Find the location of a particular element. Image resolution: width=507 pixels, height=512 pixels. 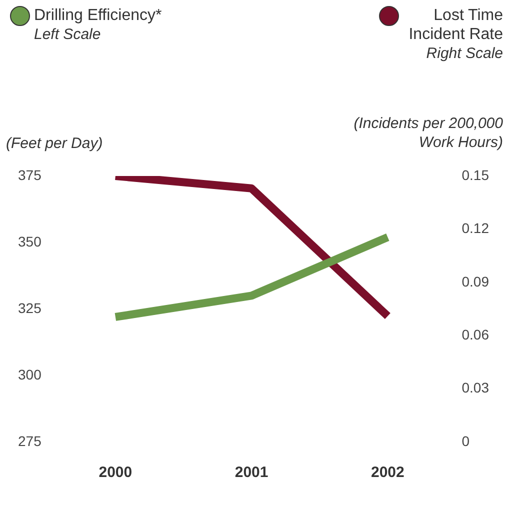

x-tick-label: 2002 is located at coordinates (387, 473).